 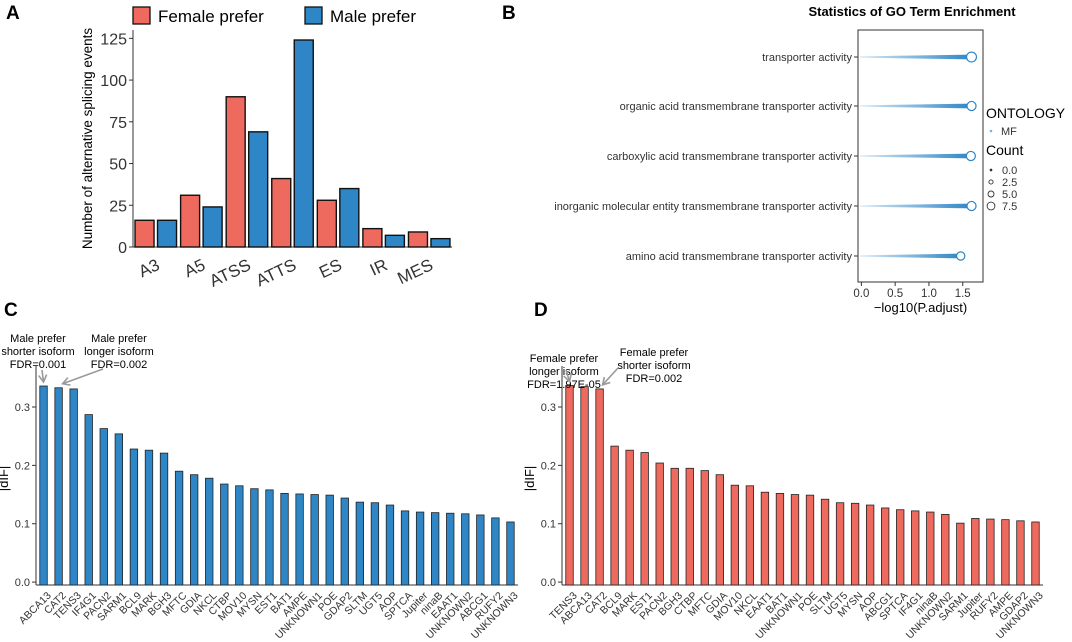 I want to click on y-tick-label: 0.3, so click(x=548, y=408).